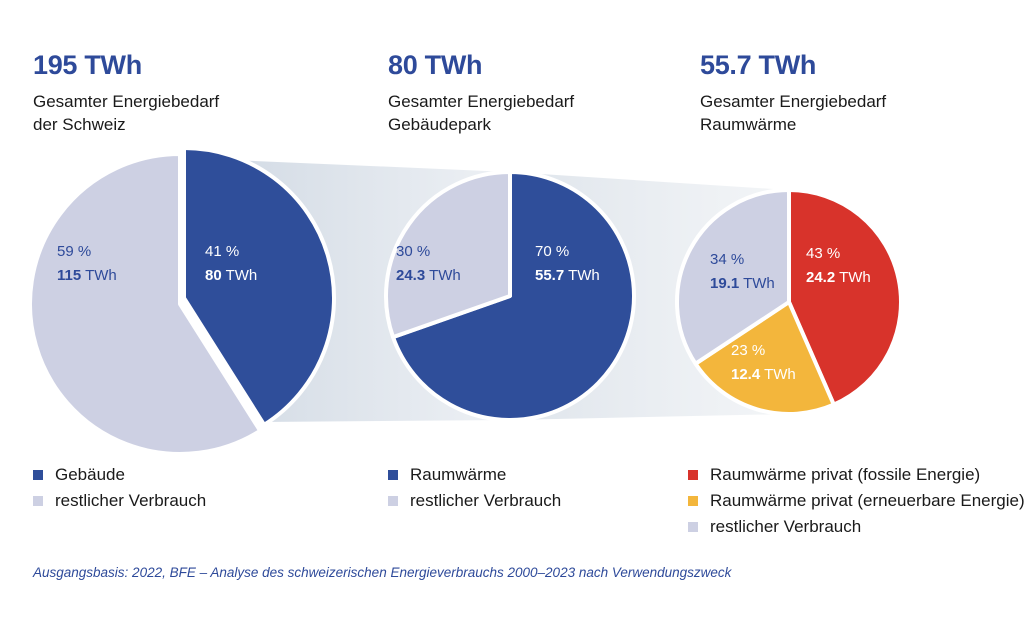 The height and width of the screenshot is (623, 1030). I want to click on total-value: 195 TWh, so click(87, 65).